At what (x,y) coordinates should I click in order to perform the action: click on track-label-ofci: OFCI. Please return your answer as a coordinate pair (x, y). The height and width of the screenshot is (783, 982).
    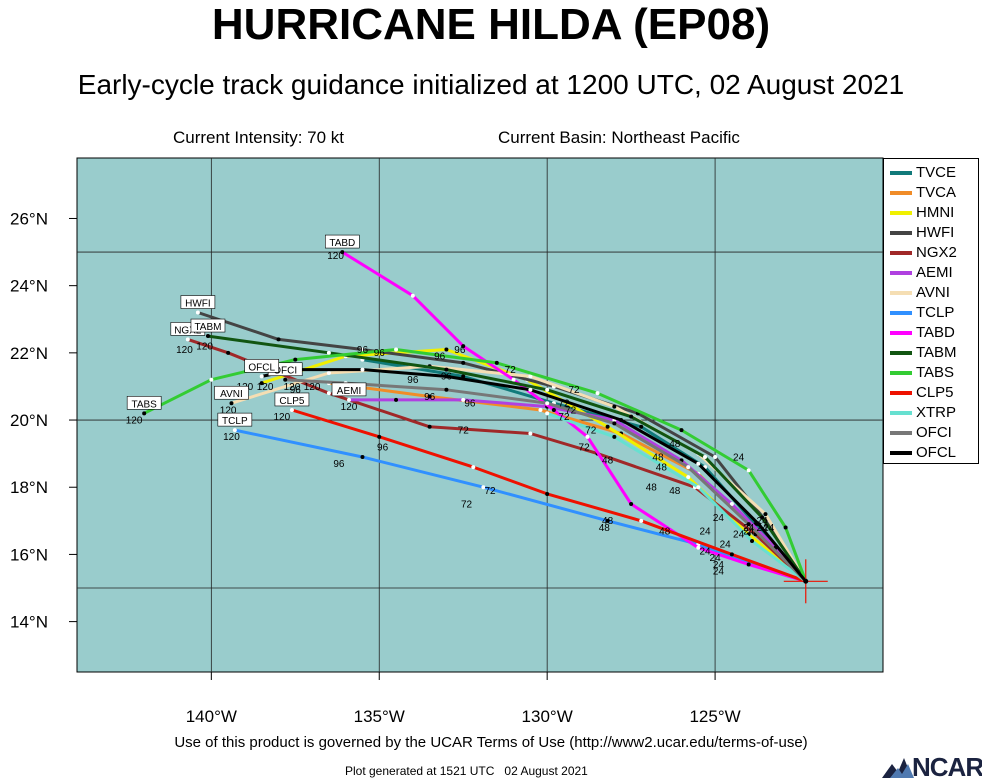
    Looking at the image, I should click on (285, 371).